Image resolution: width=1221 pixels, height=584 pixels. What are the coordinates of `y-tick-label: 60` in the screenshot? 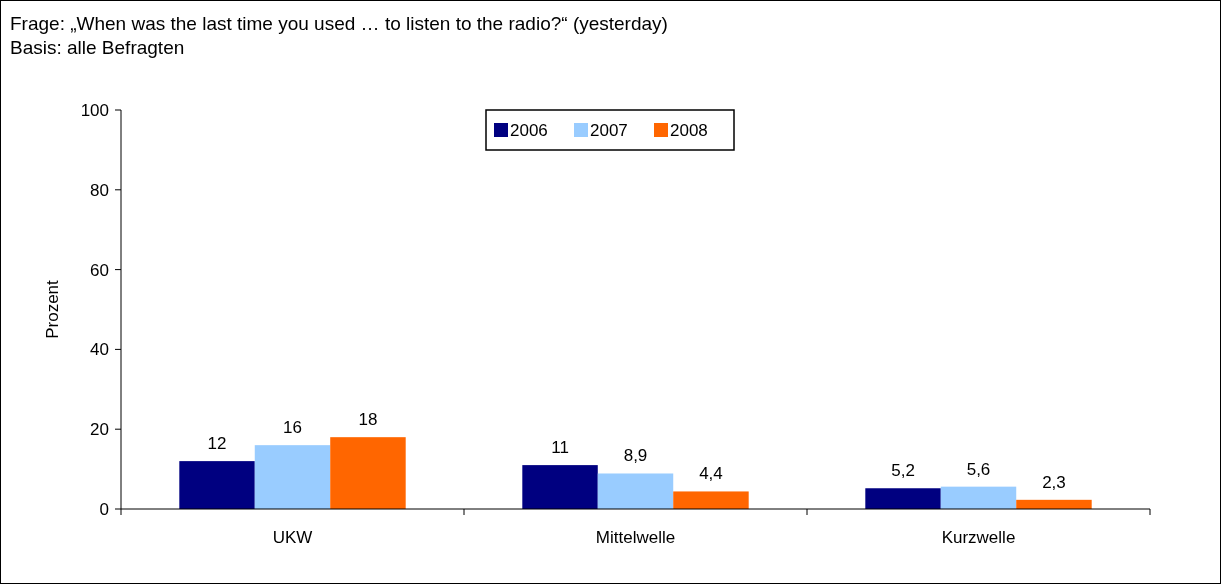 It's located at (99, 270).